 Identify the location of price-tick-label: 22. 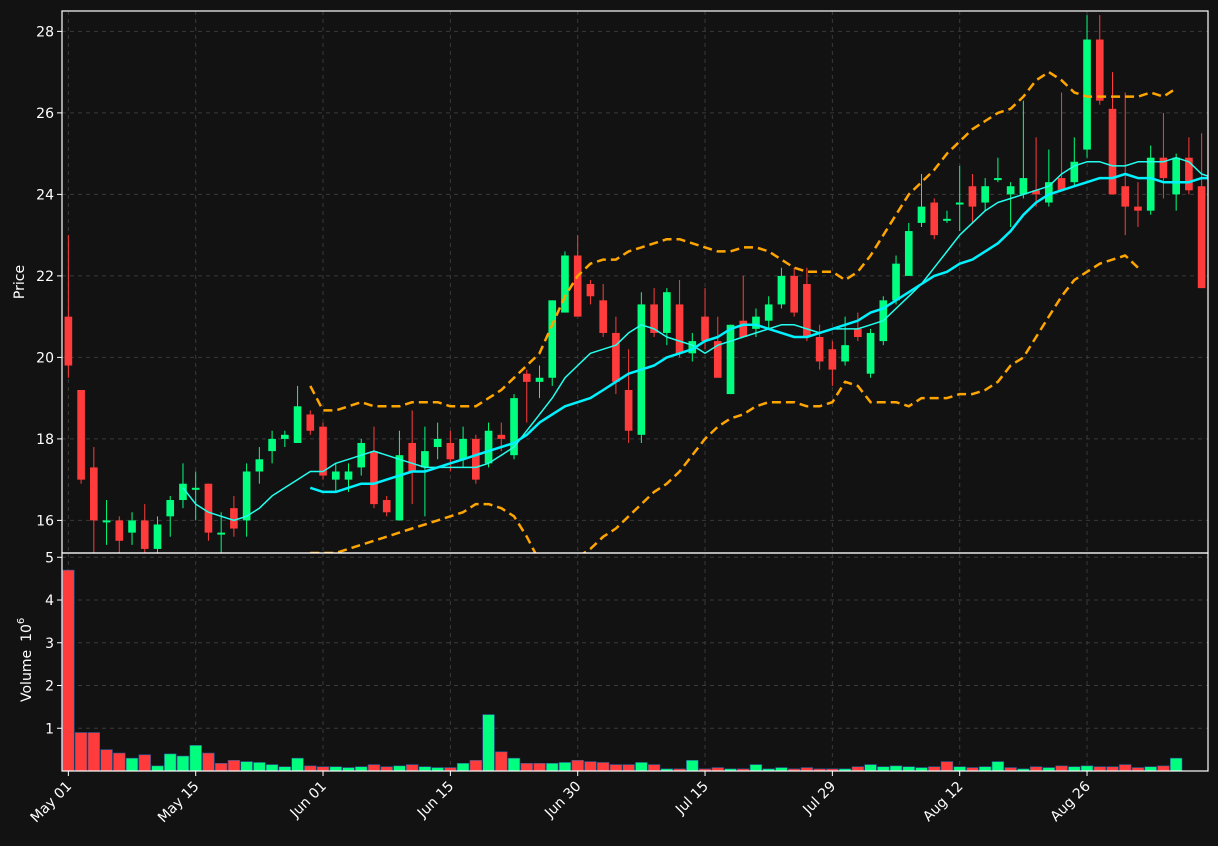
(45, 277).